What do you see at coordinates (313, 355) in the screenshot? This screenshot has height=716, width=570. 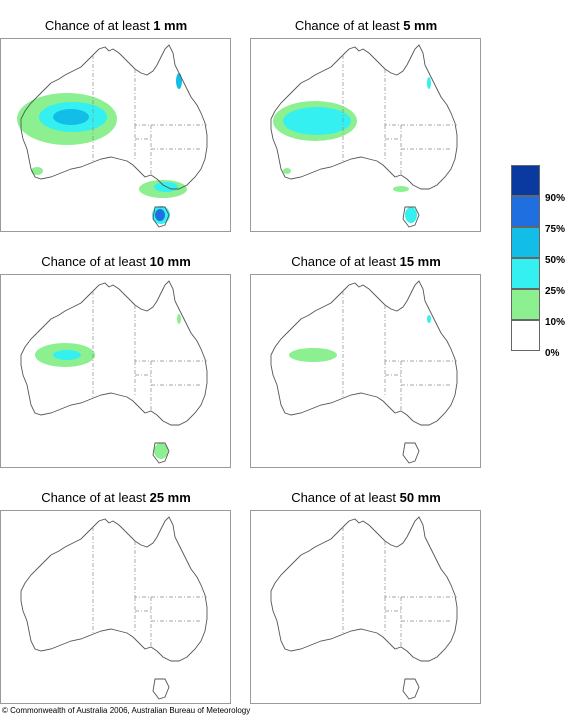 I see `region-10pct` at bounding box center [313, 355].